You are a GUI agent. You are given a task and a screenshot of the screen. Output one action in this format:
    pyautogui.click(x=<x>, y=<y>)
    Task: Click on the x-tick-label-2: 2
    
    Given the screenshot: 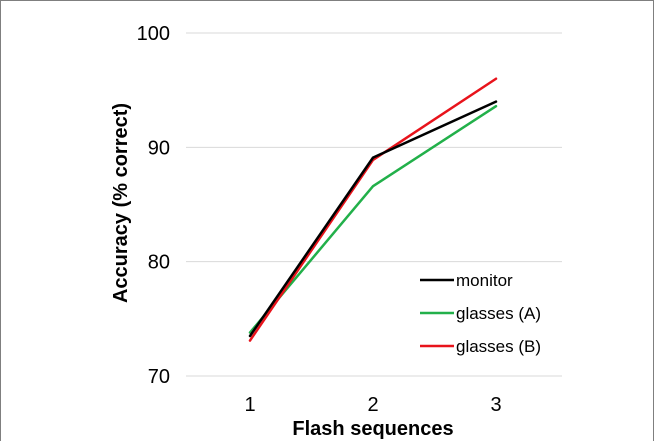 What is the action you would take?
    pyautogui.click(x=372, y=405)
    